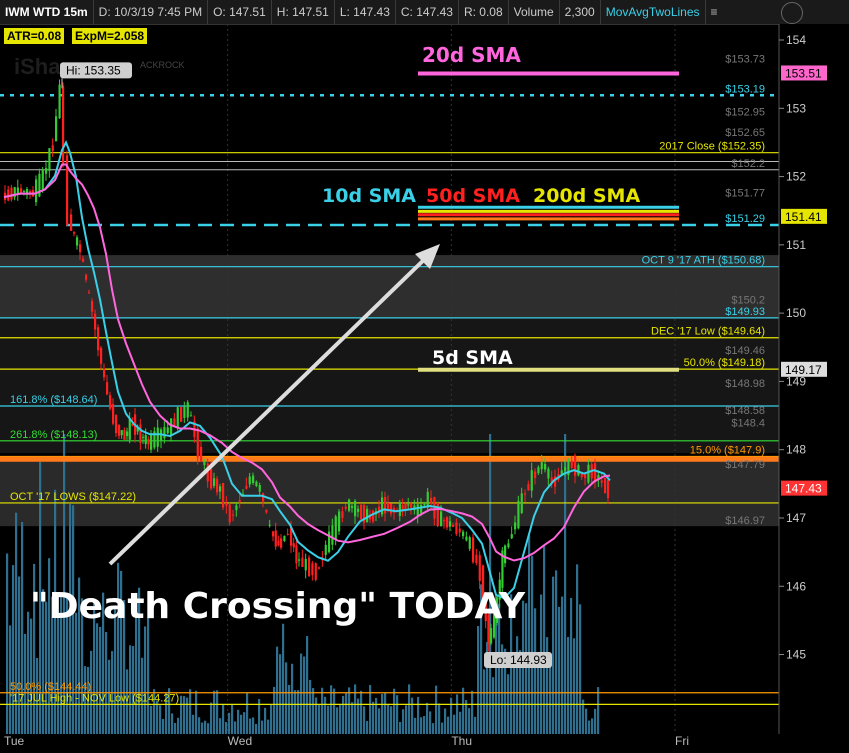 This screenshot has width=849, height=753. I want to click on menu-icon: ≡, so click(714, 12).